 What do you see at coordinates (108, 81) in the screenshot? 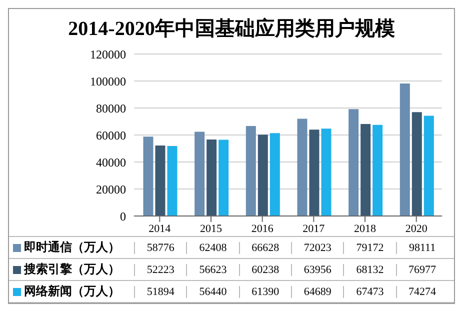
I see `y-tick-label: 100000` at bounding box center [108, 81].